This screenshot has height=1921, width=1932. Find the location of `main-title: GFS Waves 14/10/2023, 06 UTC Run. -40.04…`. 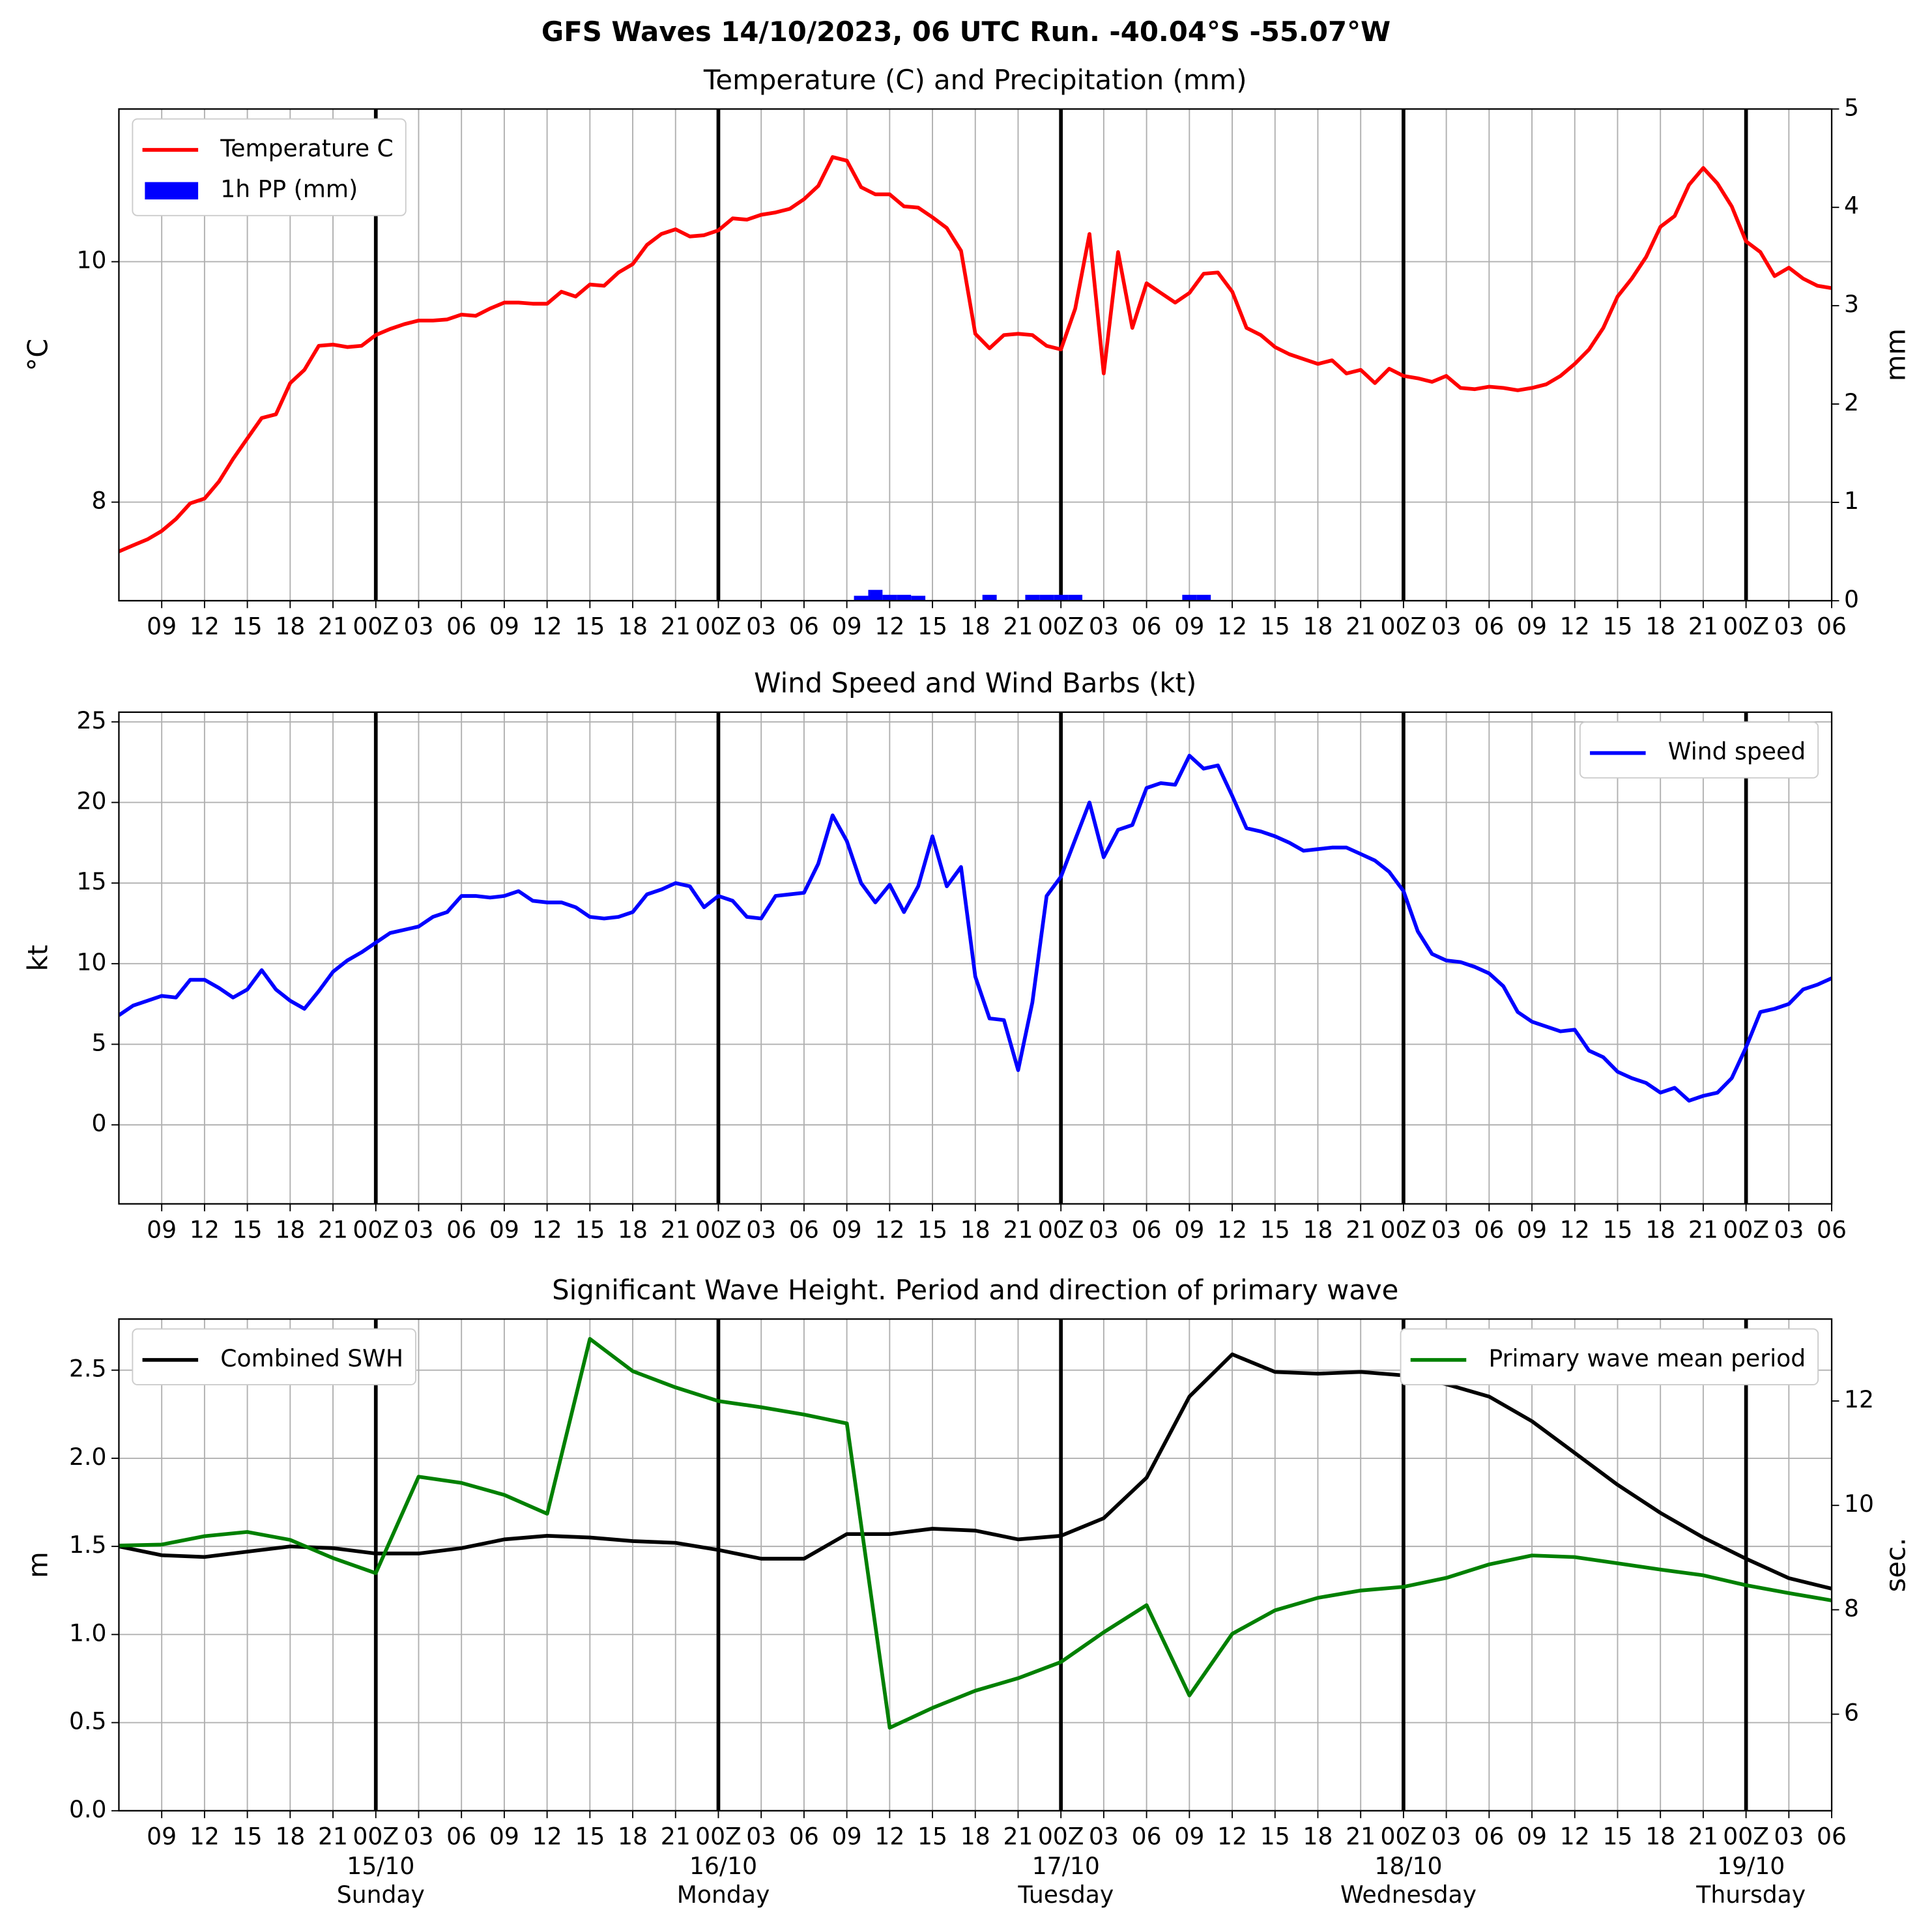

main-title: GFS Waves 14/10/2023, 06 UTC Run. -40.04… is located at coordinates (966, 32).